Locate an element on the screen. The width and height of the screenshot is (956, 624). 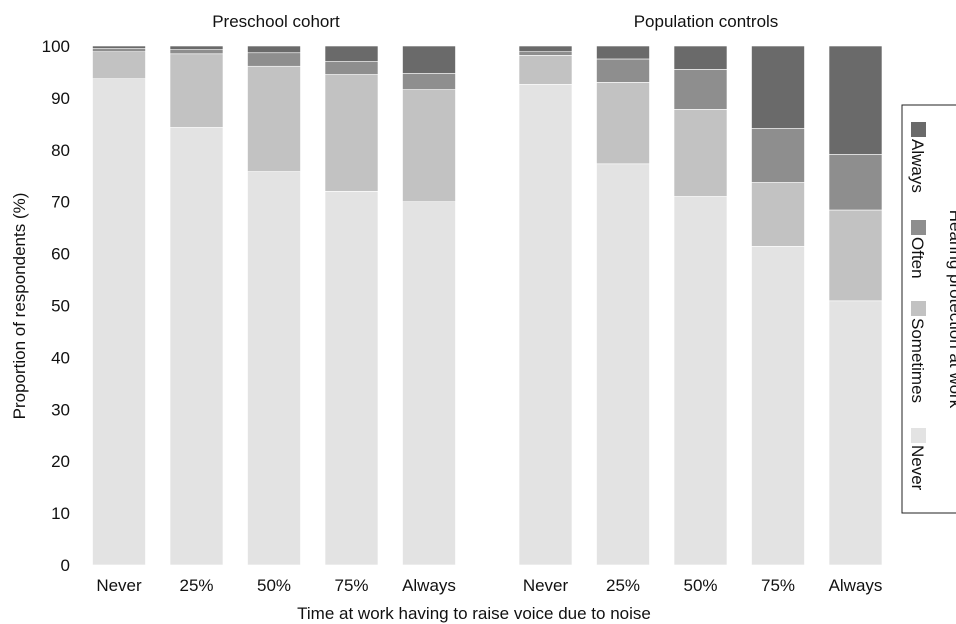
y-axis: 0 10 20 30 40 50 60 70 80 90 100 is located at coordinates (56, 306).